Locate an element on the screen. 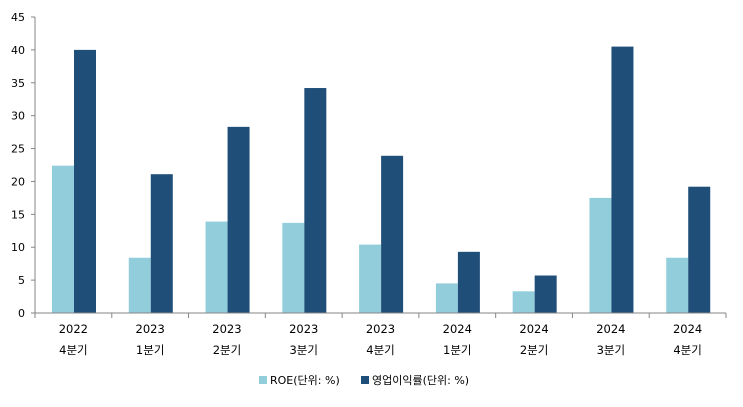  y-tick-label: 25 is located at coordinates (18, 149).